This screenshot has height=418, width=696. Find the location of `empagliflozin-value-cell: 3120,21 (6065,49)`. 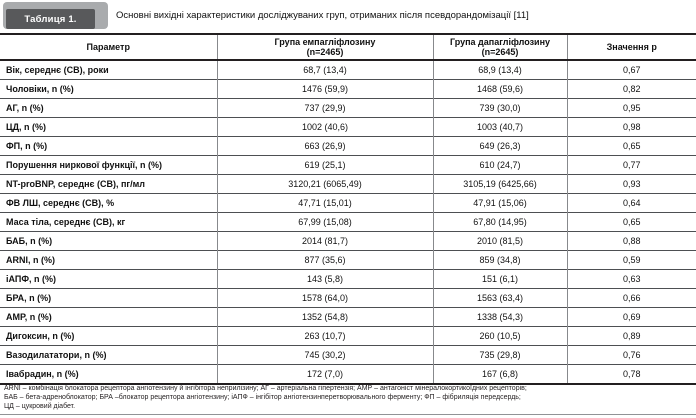

empagliflozin-value-cell: 3120,21 (6065,49) is located at coordinates (324, 184).